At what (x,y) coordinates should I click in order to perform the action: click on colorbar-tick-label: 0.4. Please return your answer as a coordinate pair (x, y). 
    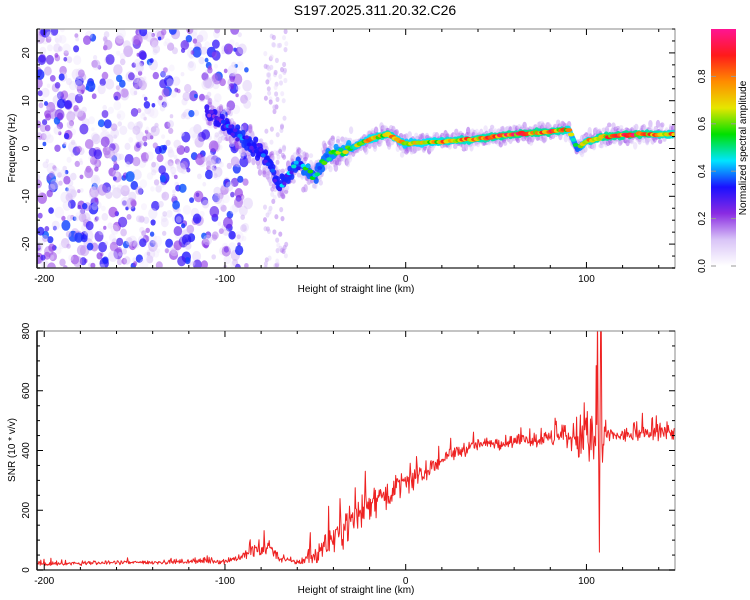
    Looking at the image, I should click on (702, 171).